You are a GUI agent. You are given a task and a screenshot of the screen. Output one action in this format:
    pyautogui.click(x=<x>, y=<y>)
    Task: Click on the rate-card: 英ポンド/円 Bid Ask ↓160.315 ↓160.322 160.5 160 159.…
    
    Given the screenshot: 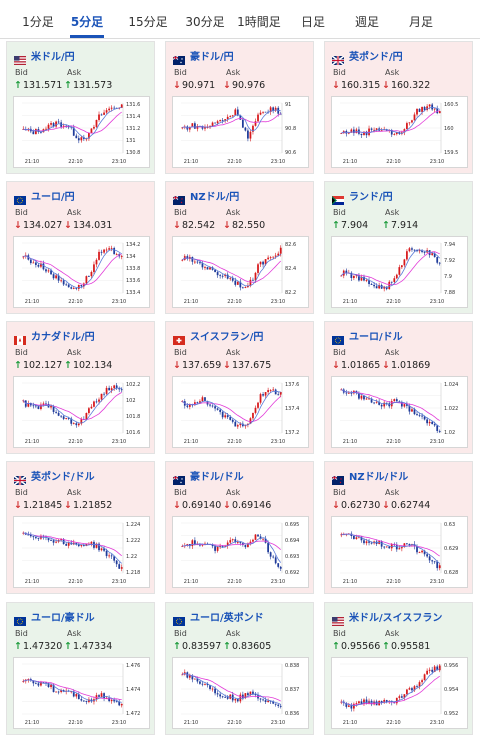 What is the action you would take?
    pyautogui.click(x=398, y=107)
    